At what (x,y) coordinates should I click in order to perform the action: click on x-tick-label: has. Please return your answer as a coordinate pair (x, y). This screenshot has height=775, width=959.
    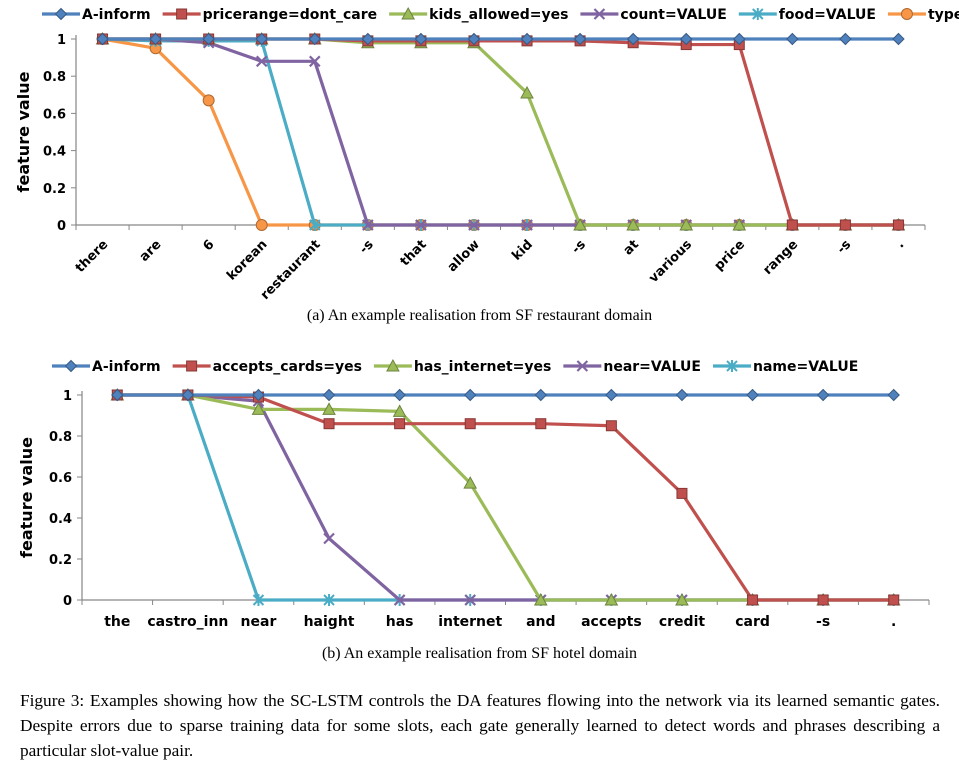
    Looking at the image, I should click on (400, 622).